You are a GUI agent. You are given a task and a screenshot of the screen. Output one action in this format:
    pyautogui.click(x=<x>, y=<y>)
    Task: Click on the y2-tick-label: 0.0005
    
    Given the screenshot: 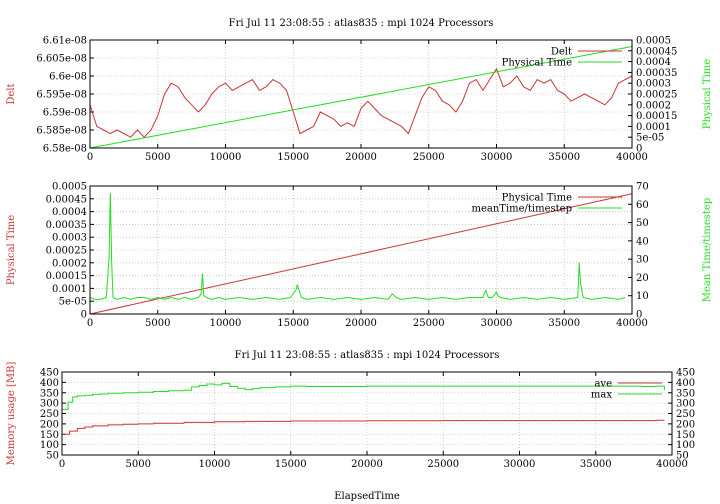 What is the action you would take?
    pyautogui.click(x=653, y=41)
    